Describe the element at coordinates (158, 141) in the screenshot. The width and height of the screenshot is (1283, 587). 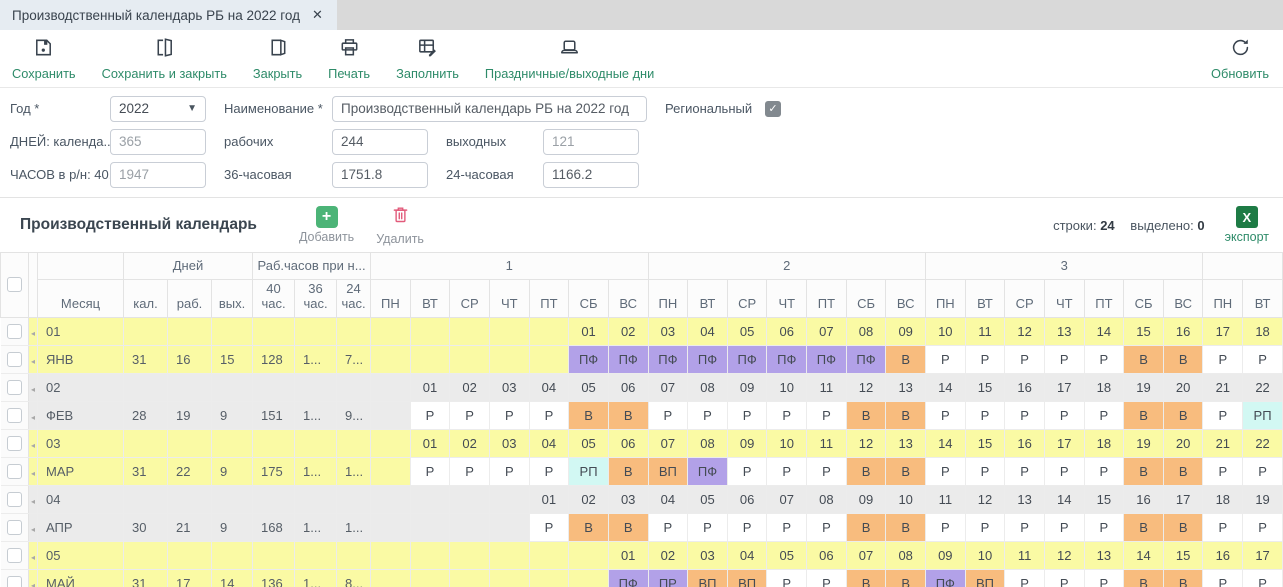
I see `days-calendar-field` at that location.